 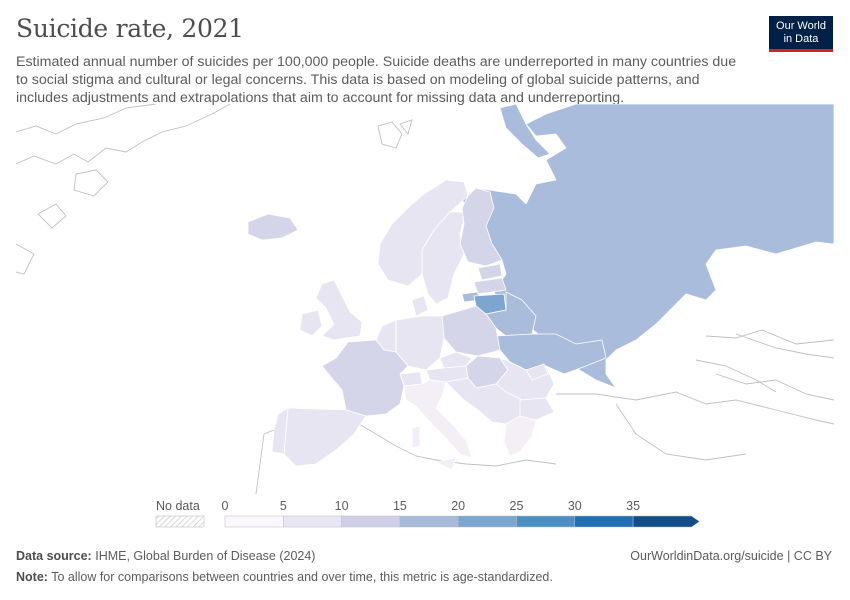 I want to click on region-moldova, so click(x=537, y=372).